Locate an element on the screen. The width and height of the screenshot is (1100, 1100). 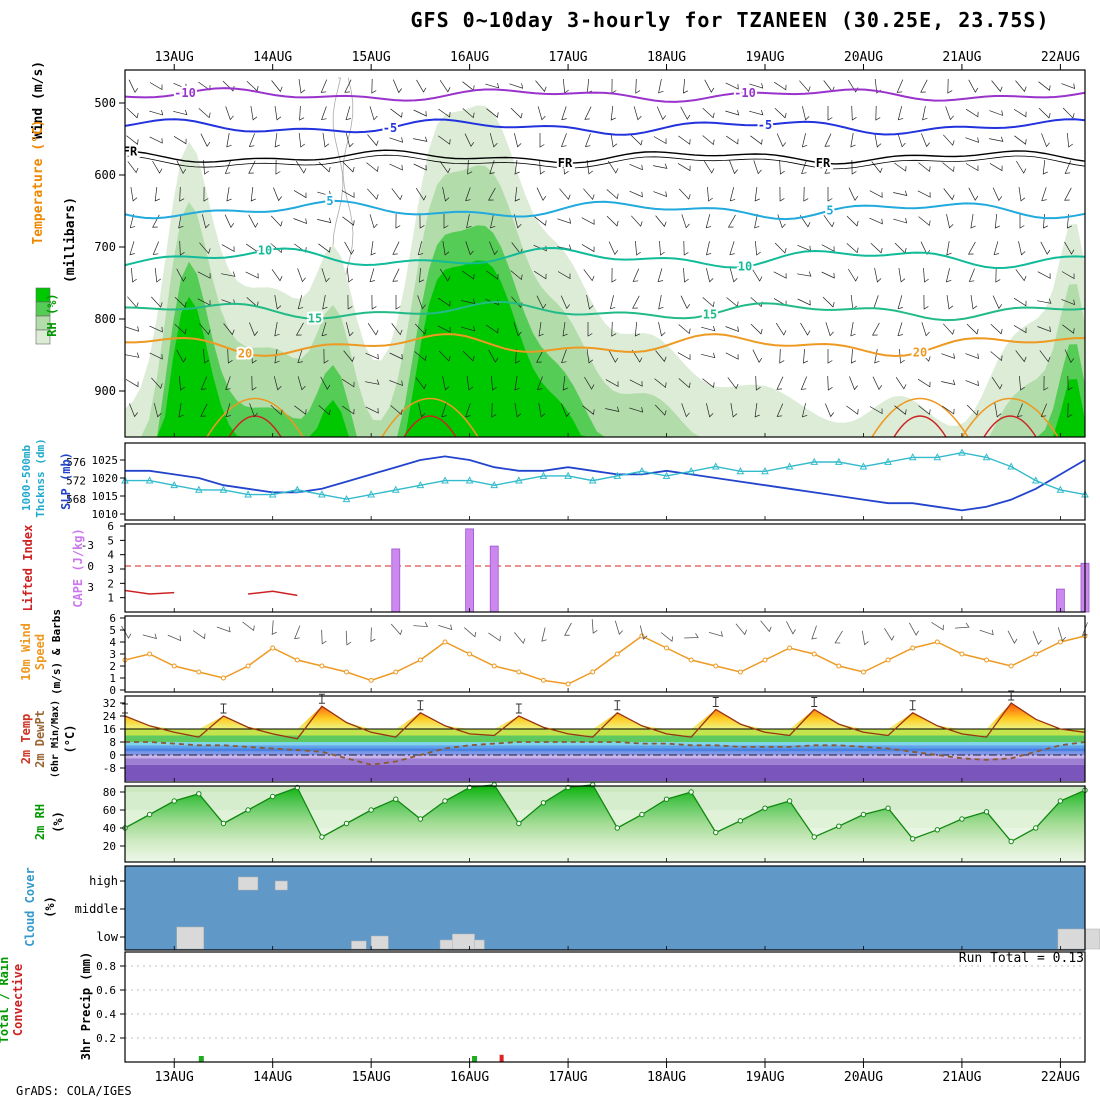
svg-text: 568 is located at coordinates (76, 499).